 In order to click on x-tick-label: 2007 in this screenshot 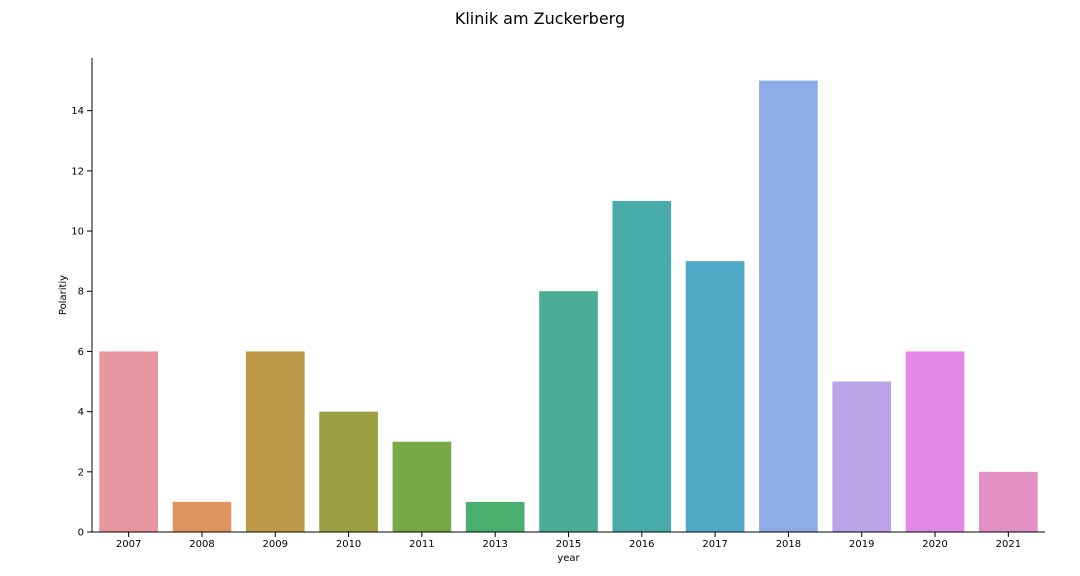, I will do `click(128, 544)`.